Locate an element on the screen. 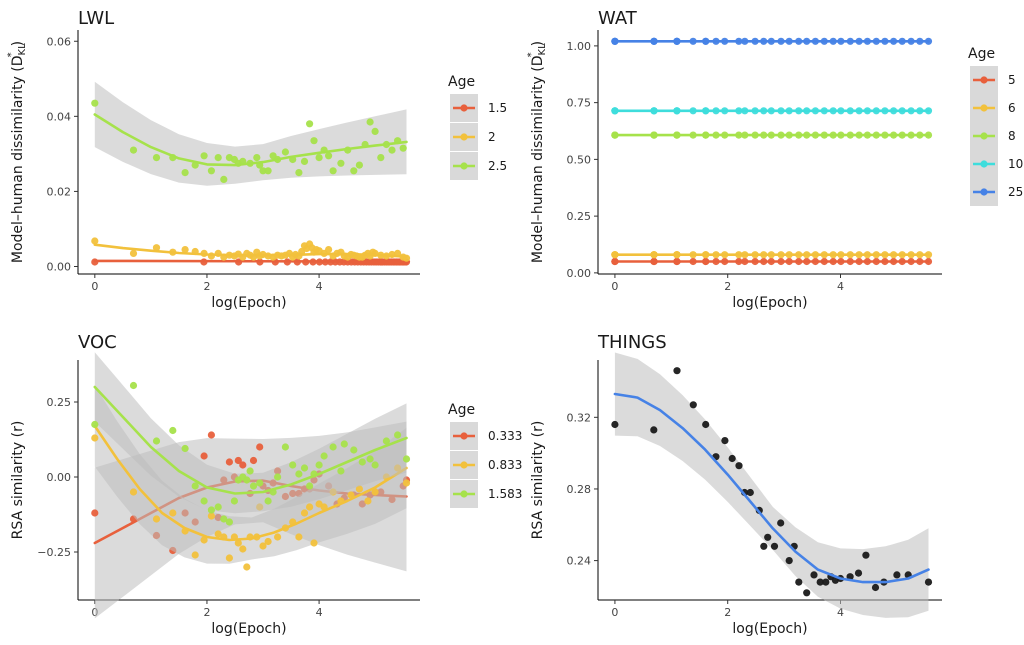 This screenshot has width=1024, height=645. legend-label: 25 is located at coordinates (1015, 192).